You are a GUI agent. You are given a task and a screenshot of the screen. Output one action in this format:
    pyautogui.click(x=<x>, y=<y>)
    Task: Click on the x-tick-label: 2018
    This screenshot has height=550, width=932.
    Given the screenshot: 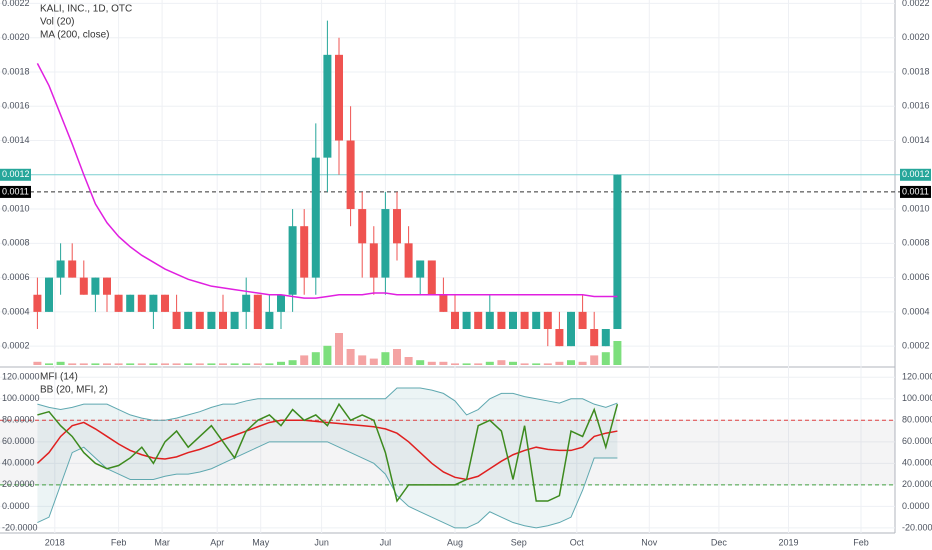 What is the action you would take?
    pyautogui.click(x=55, y=542)
    